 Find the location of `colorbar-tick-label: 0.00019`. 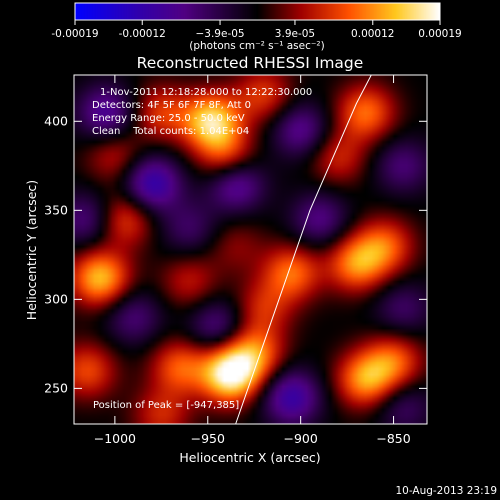

colorbar-tick-label: 0.00019 is located at coordinates (439, 34).